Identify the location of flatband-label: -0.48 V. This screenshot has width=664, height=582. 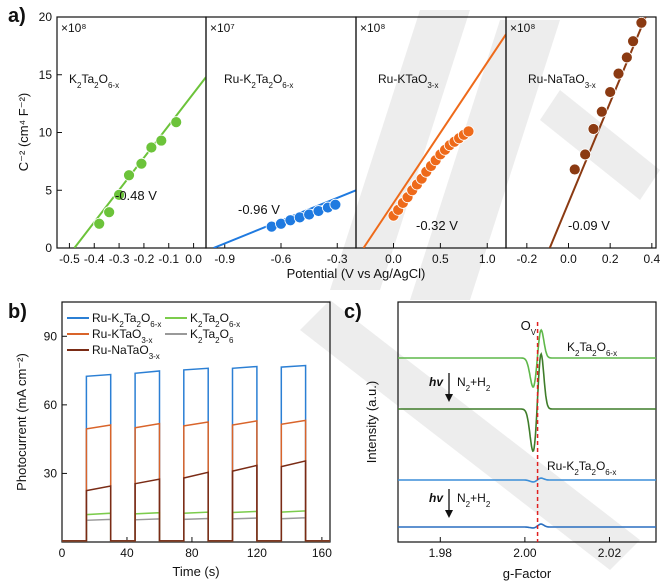
(136, 195).